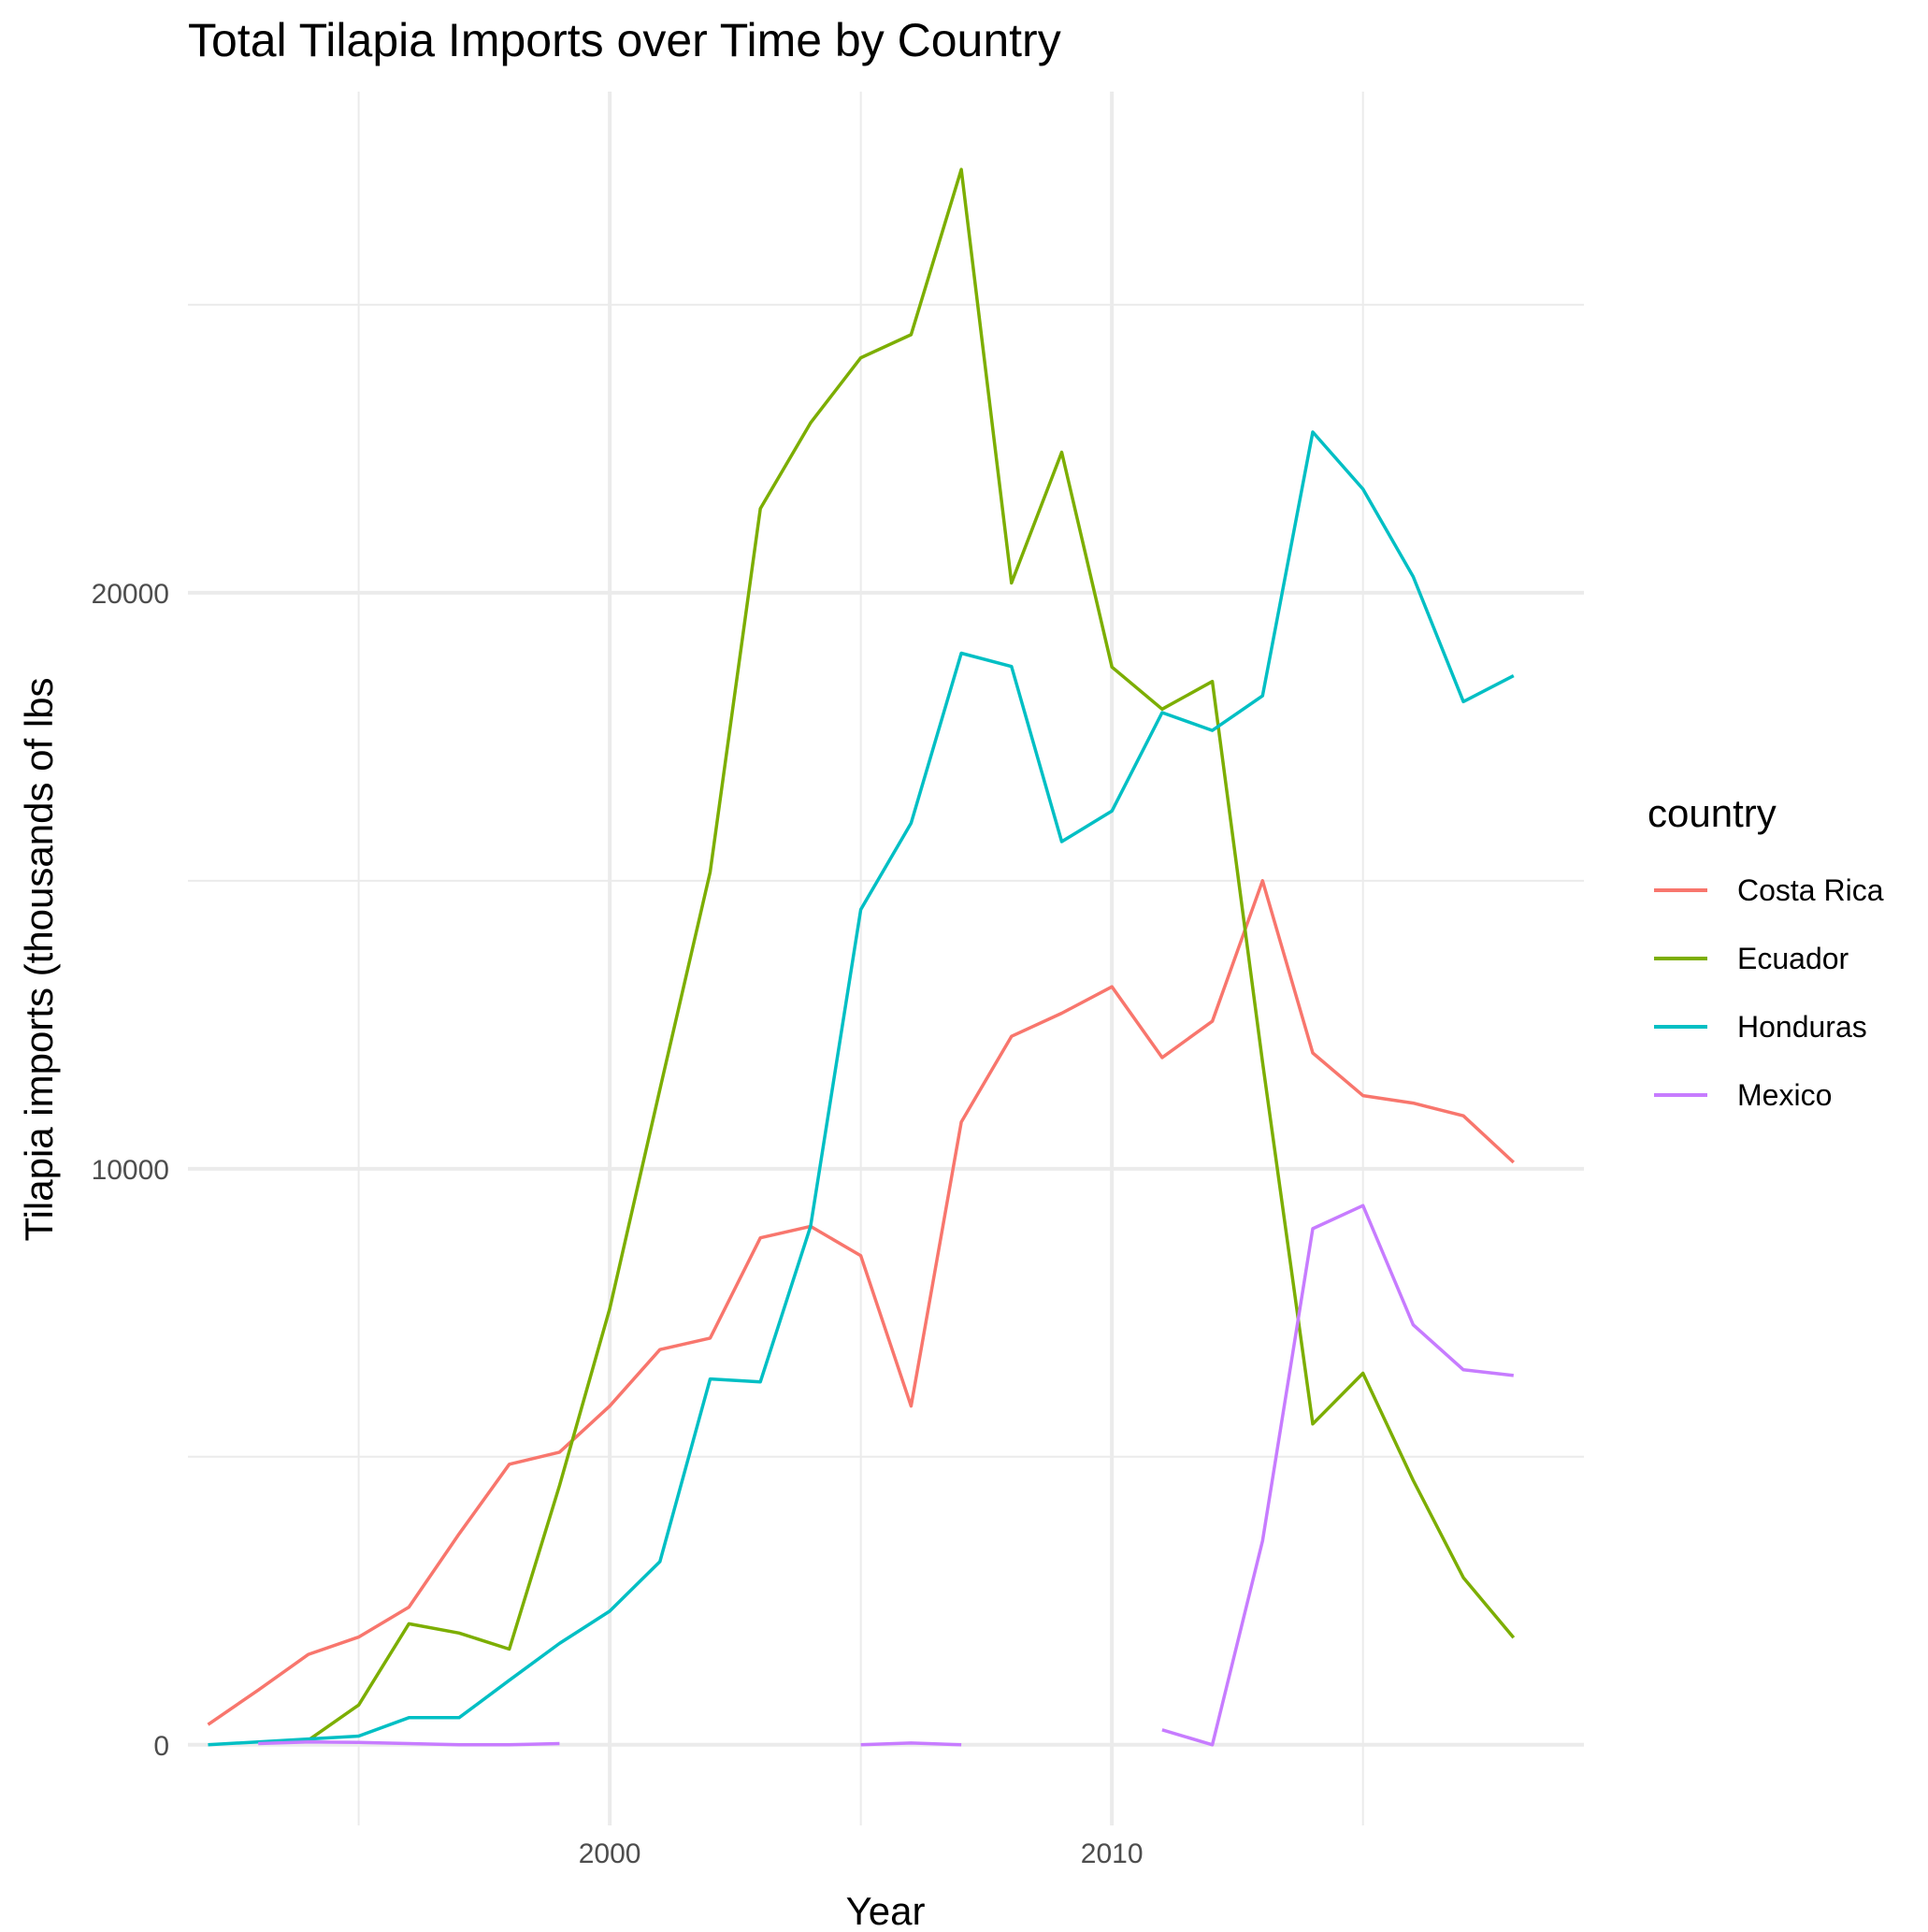 The width and height of the screenshot is (1928, 1932). I want to click on y-axis-title: Tilapia imports (thousands of lbs, so click(39, 959).